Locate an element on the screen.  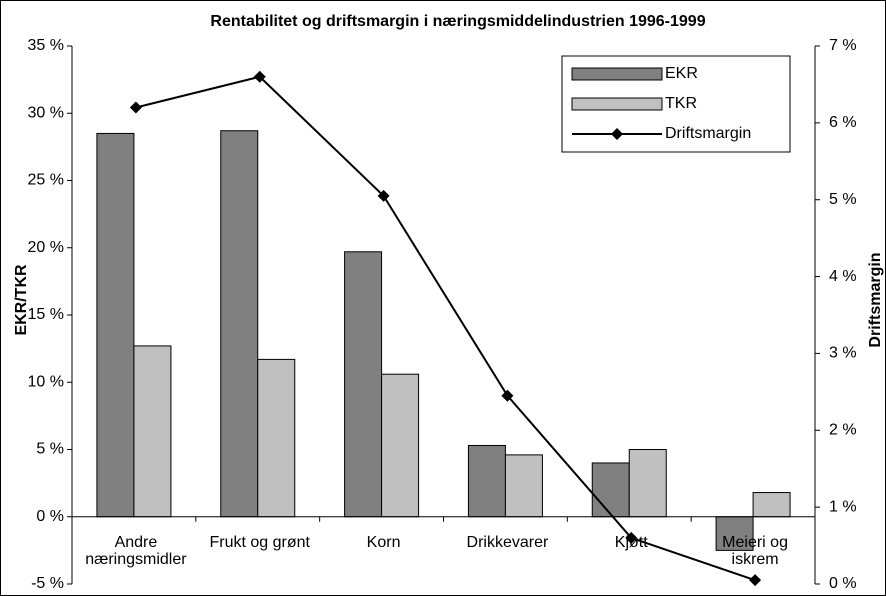
y2-tick-label: 4 % is located at coordinates (843, 276).